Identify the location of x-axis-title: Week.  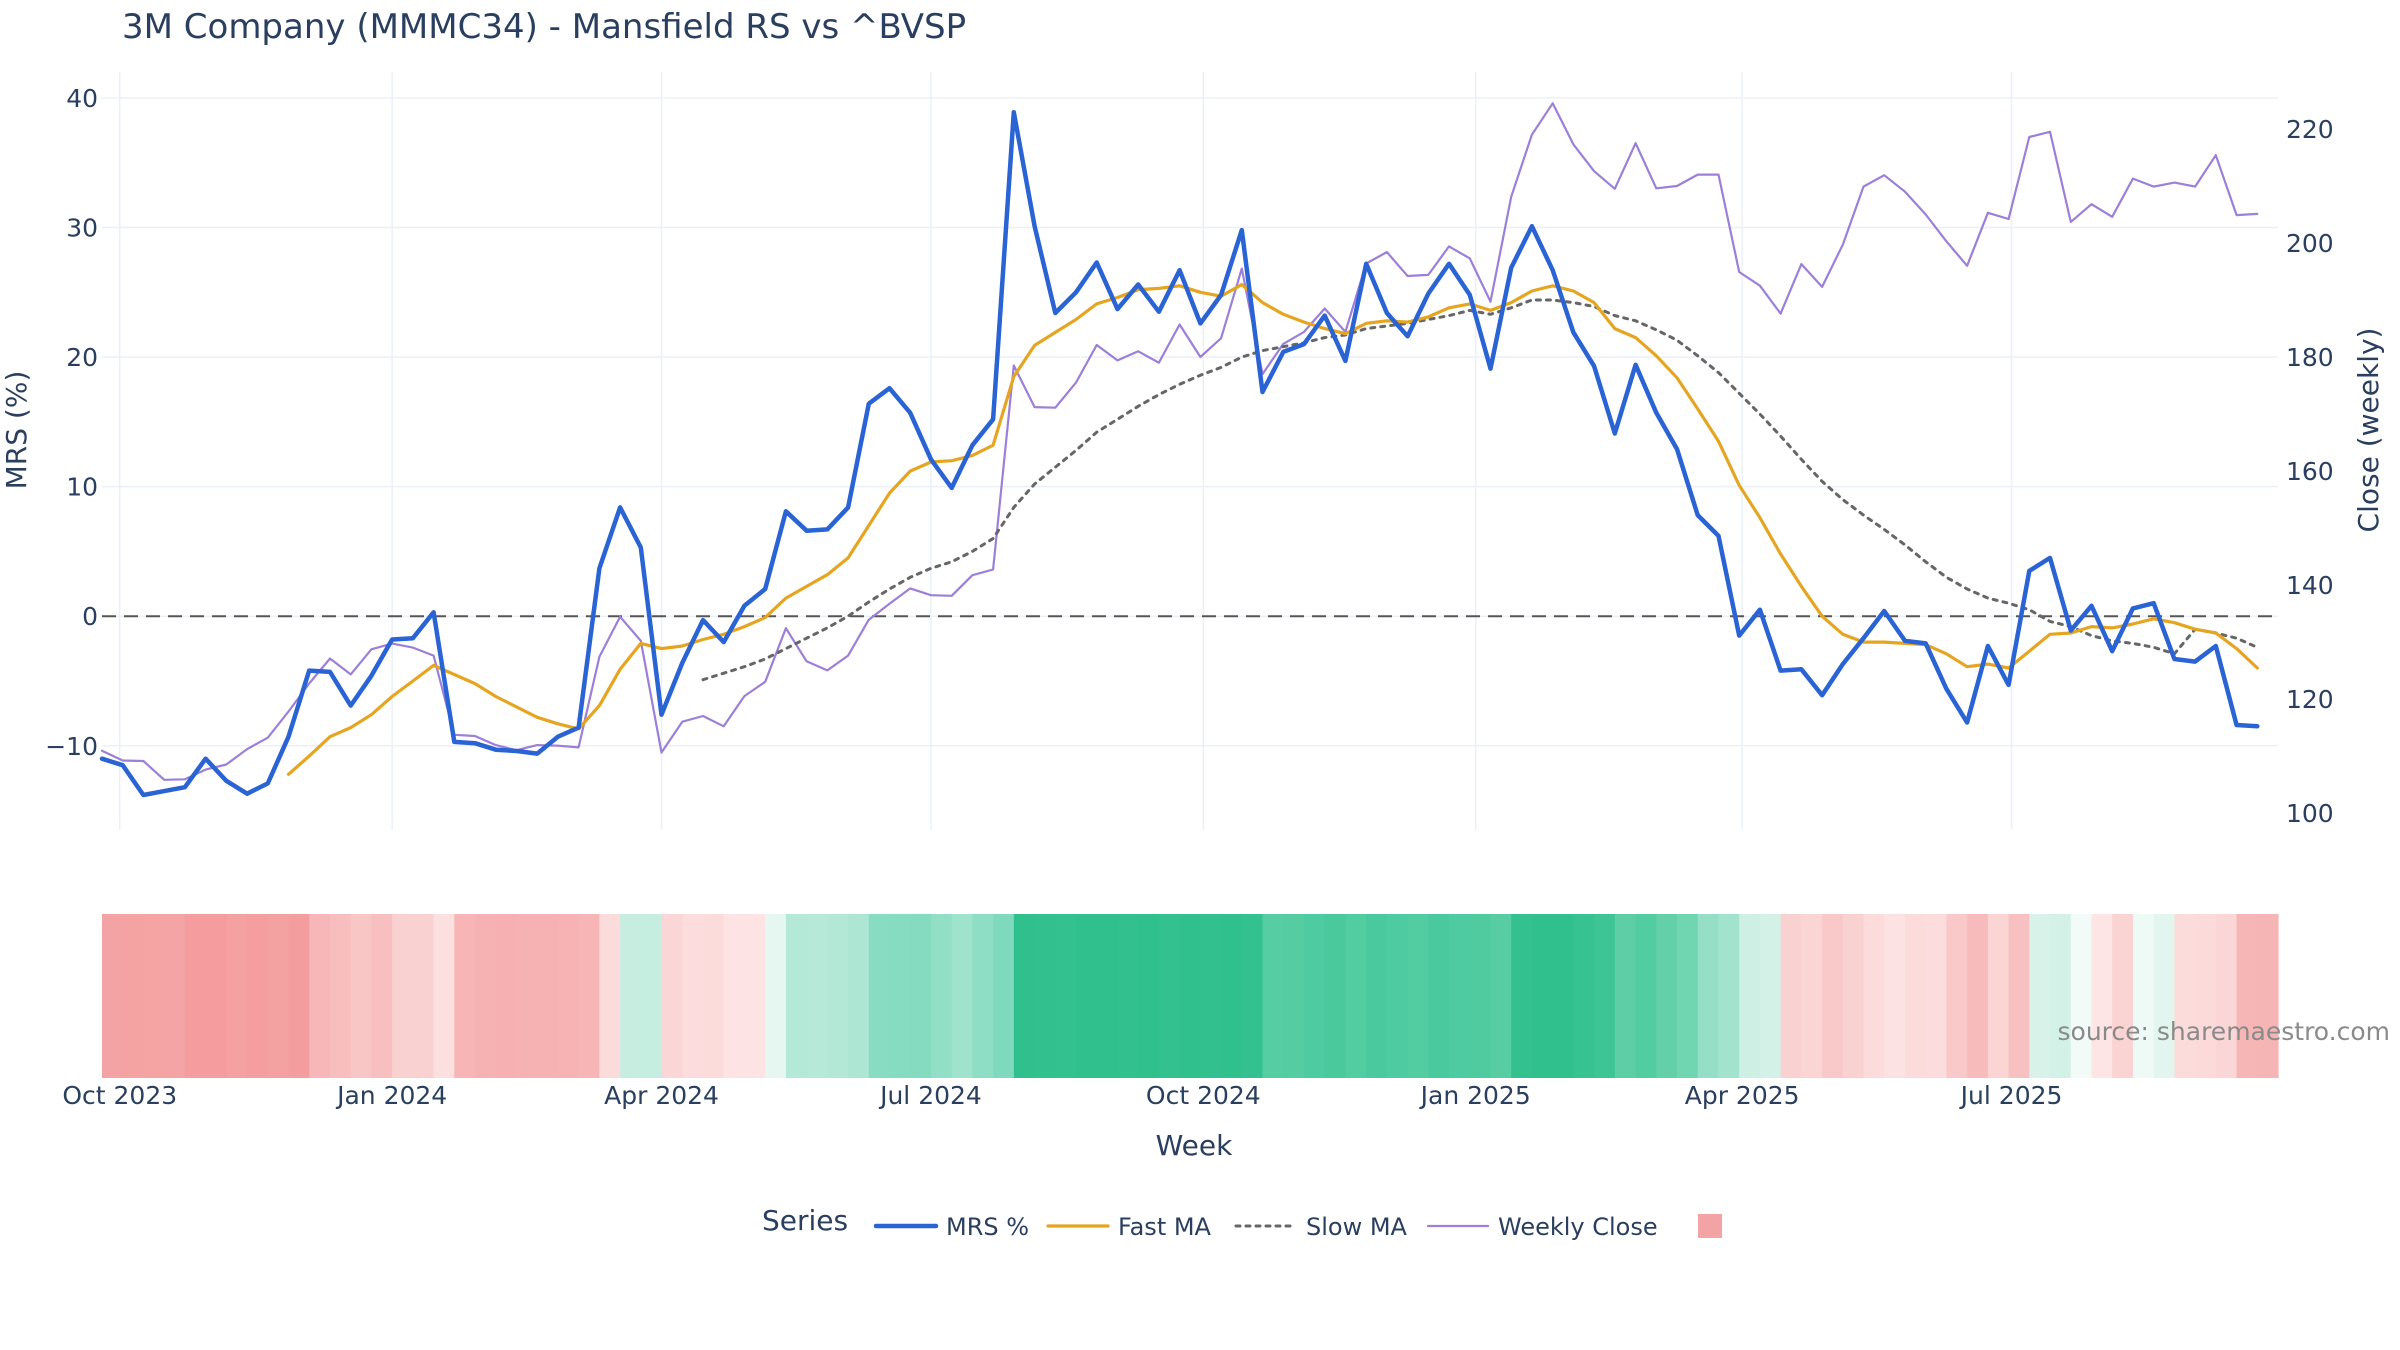
(1194, 1145).